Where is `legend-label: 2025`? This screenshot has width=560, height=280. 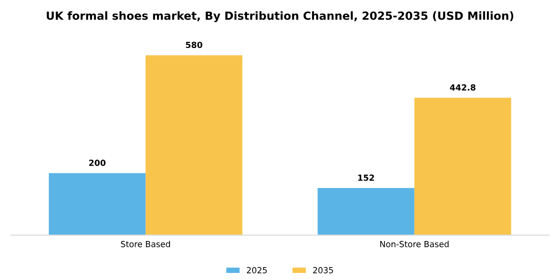
legend-label: 2025 is located at coordinates (256, 270).